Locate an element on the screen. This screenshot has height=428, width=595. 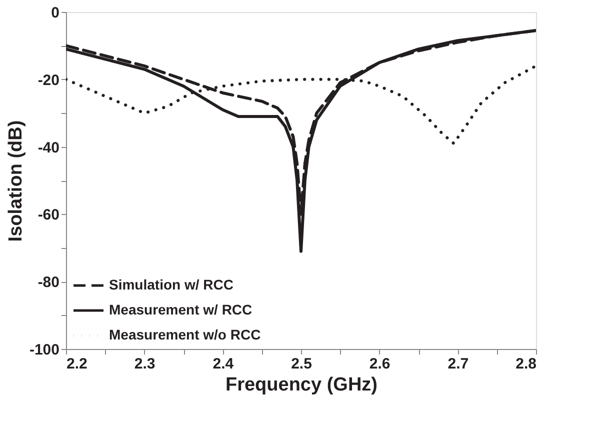
x-tick-label: 2.3 is located at coordinates (145, 364).